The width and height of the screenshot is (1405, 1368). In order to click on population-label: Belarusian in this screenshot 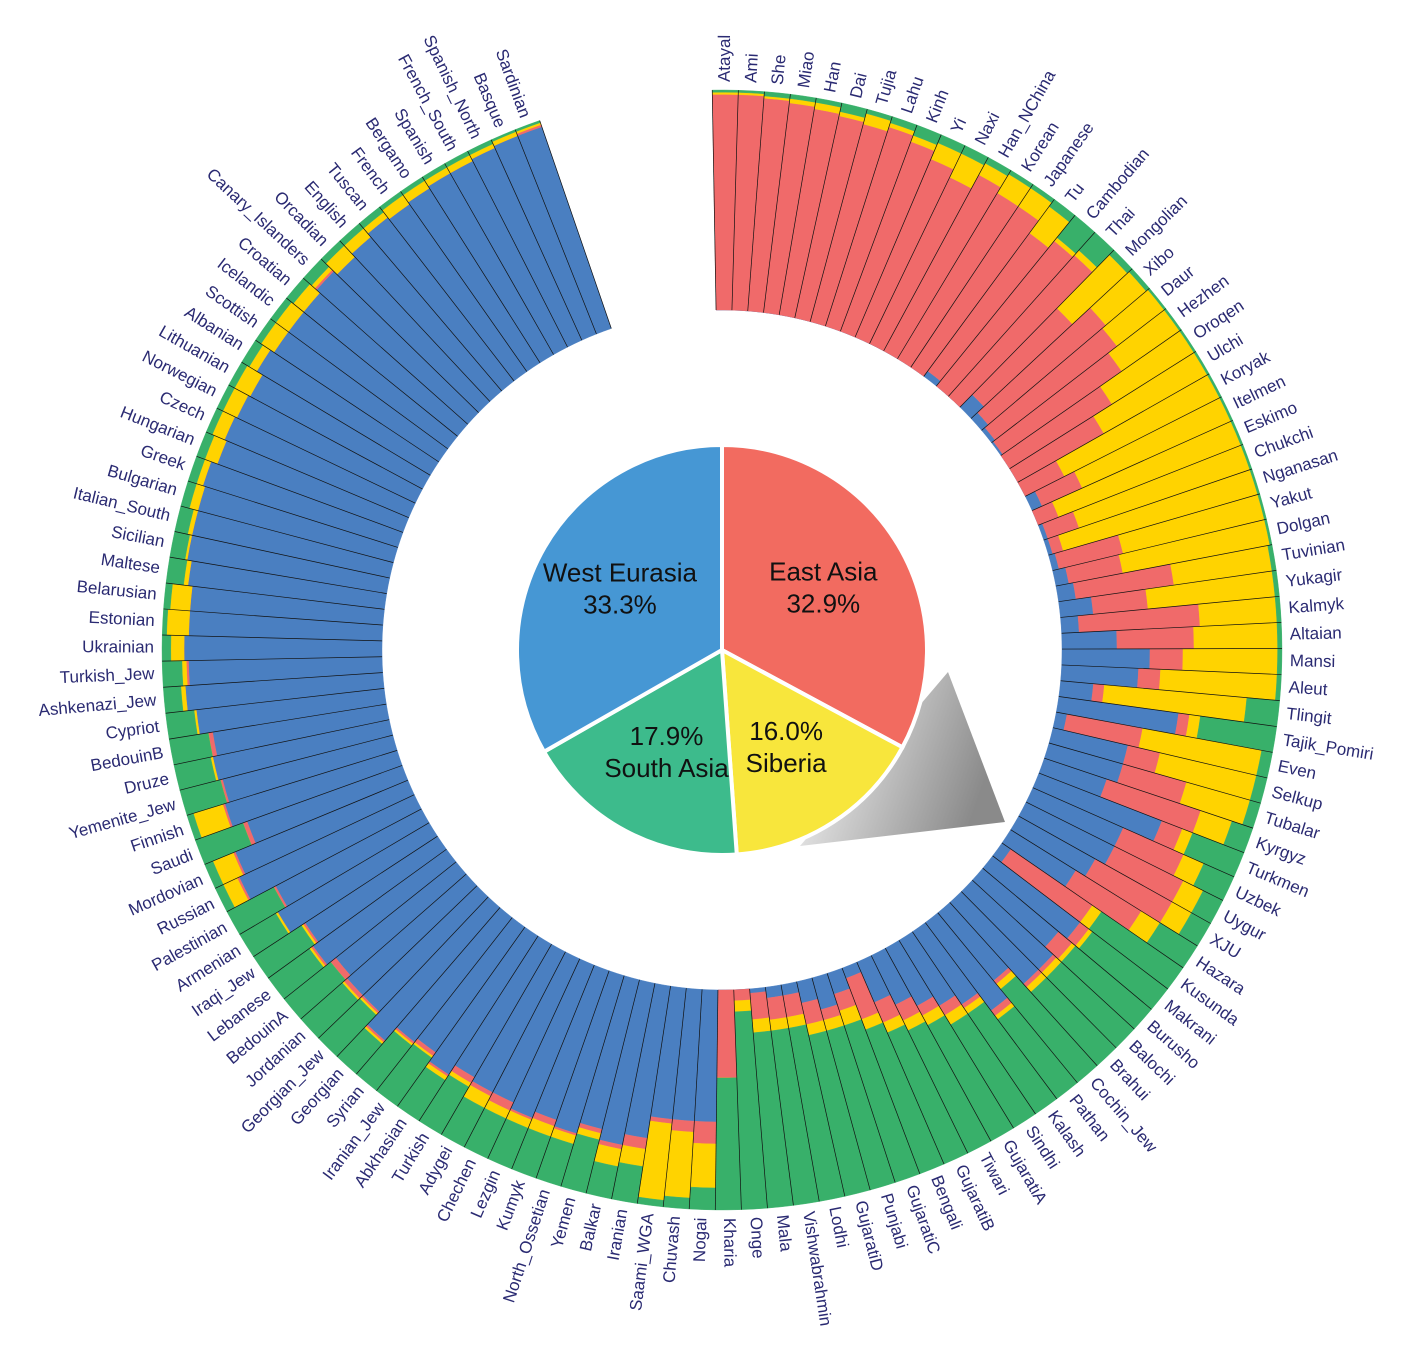, I will do `click(117, 590)`.